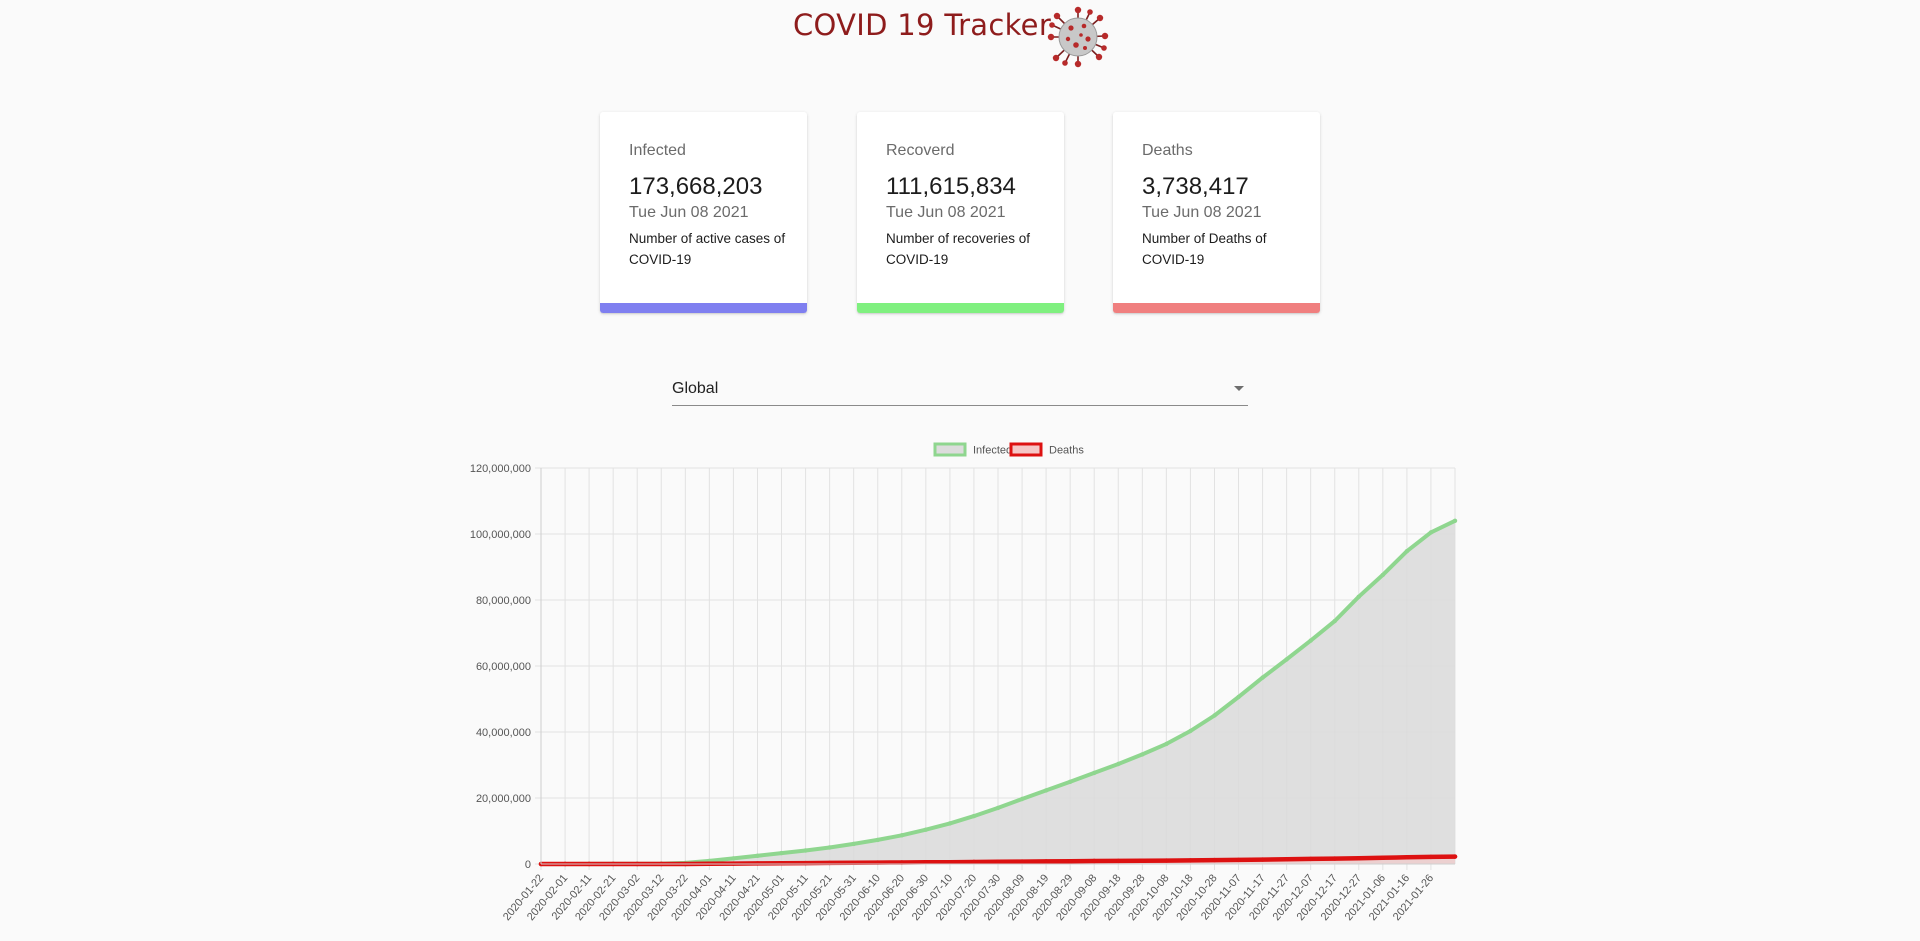 Image resolution: width=1920 pixels, height=941 pixels. What do you see at coordinates (696, 186) in the screenshot?
I see `card-value: 173,668,203` at bounding box center [696, 186].